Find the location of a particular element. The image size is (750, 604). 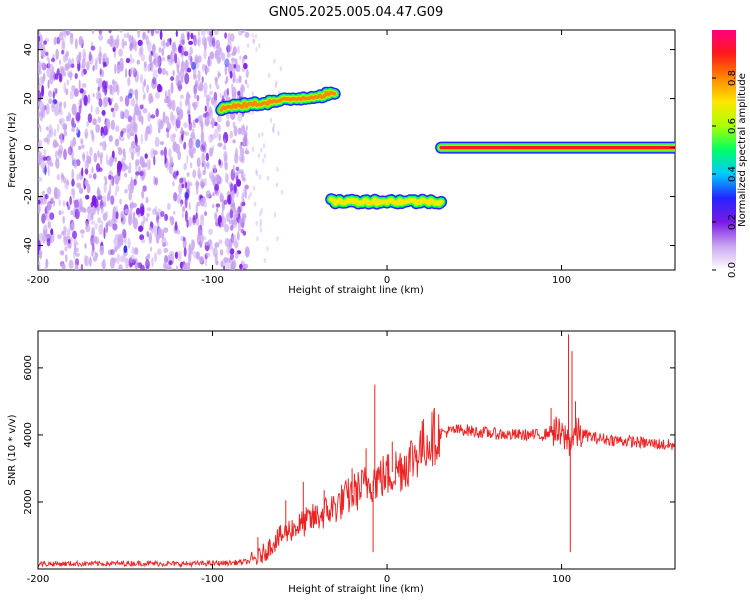

spectrogram-track is located at coordinates (278, 101).